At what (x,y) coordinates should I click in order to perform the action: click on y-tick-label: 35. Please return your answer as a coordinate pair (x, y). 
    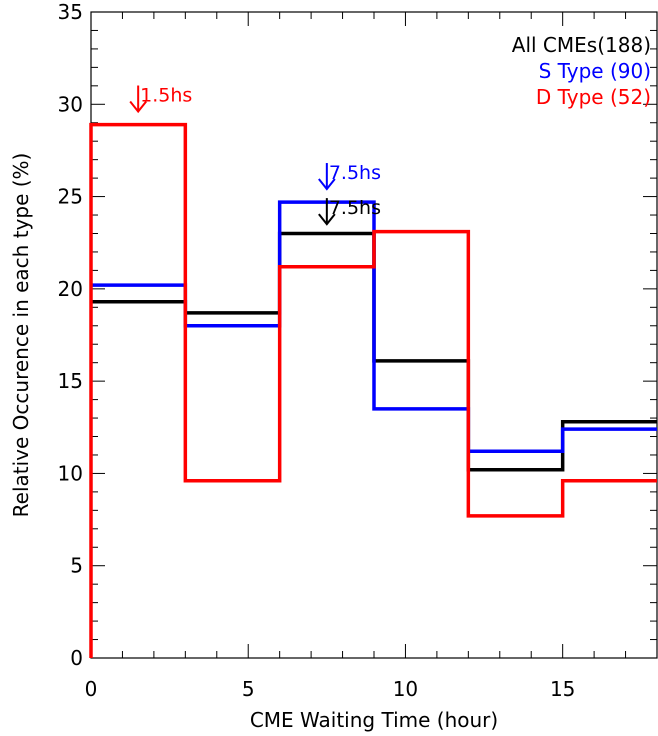
    Looking at the image, I should click on (70, 12).